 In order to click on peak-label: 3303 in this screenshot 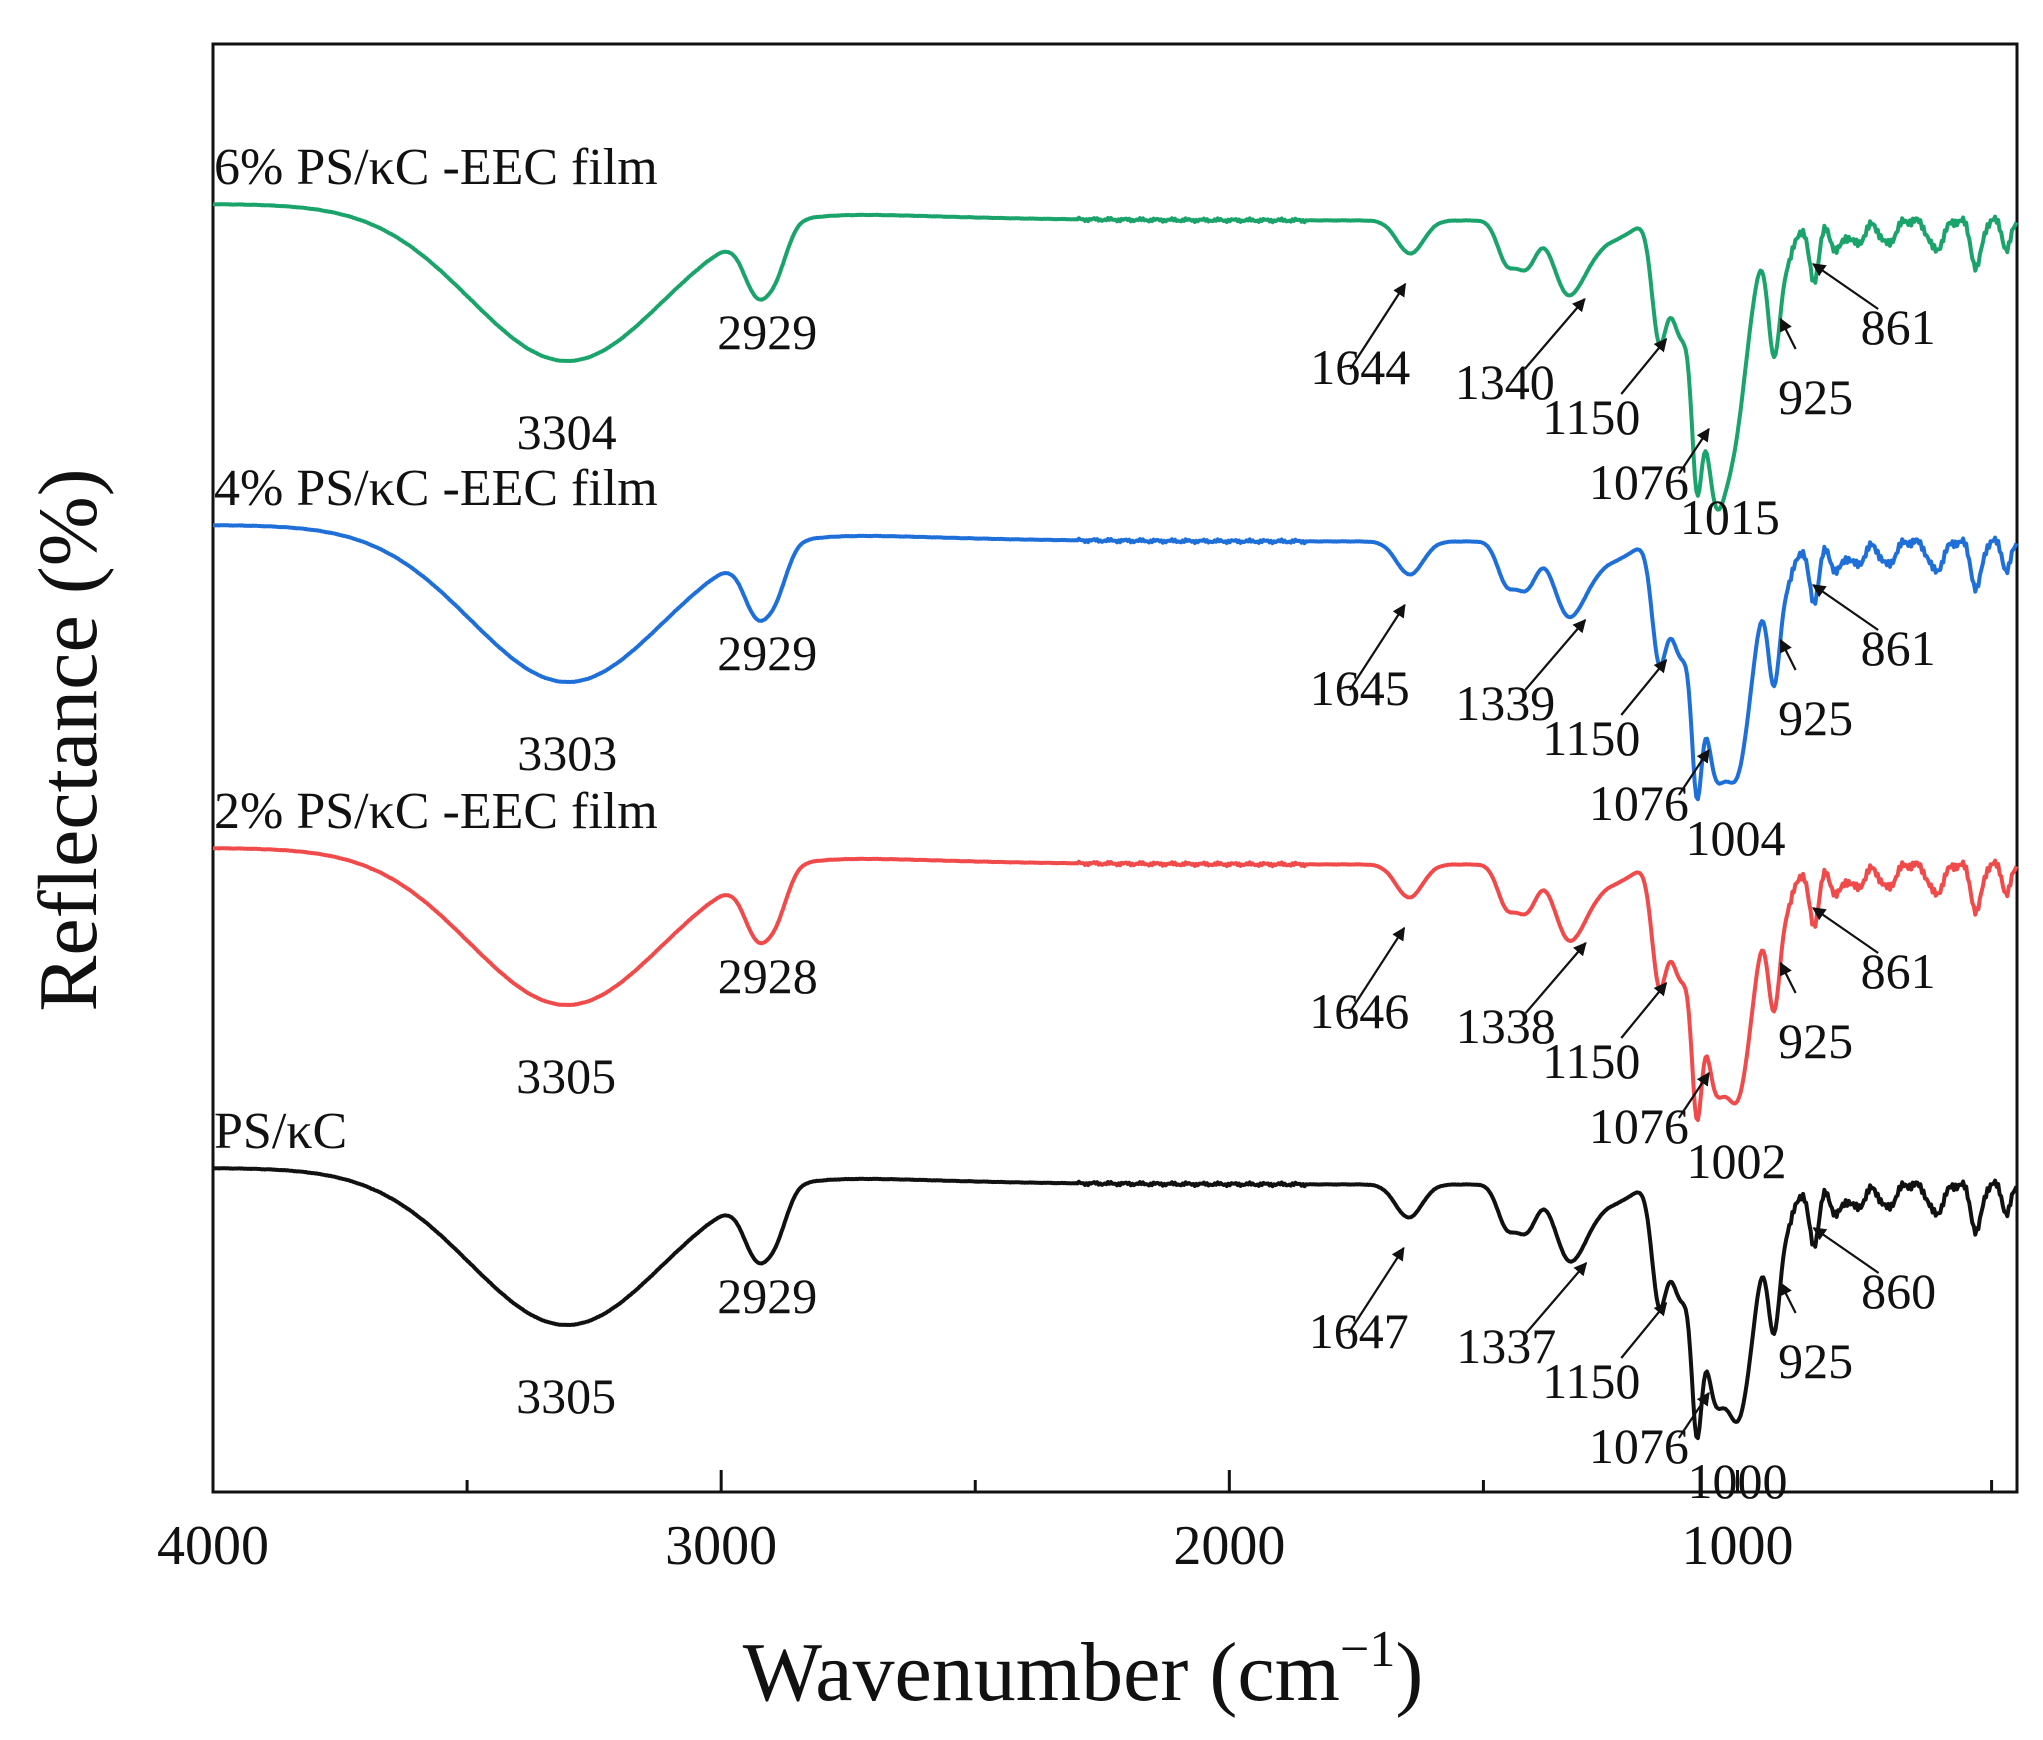, I will do `click(567, 753)`.